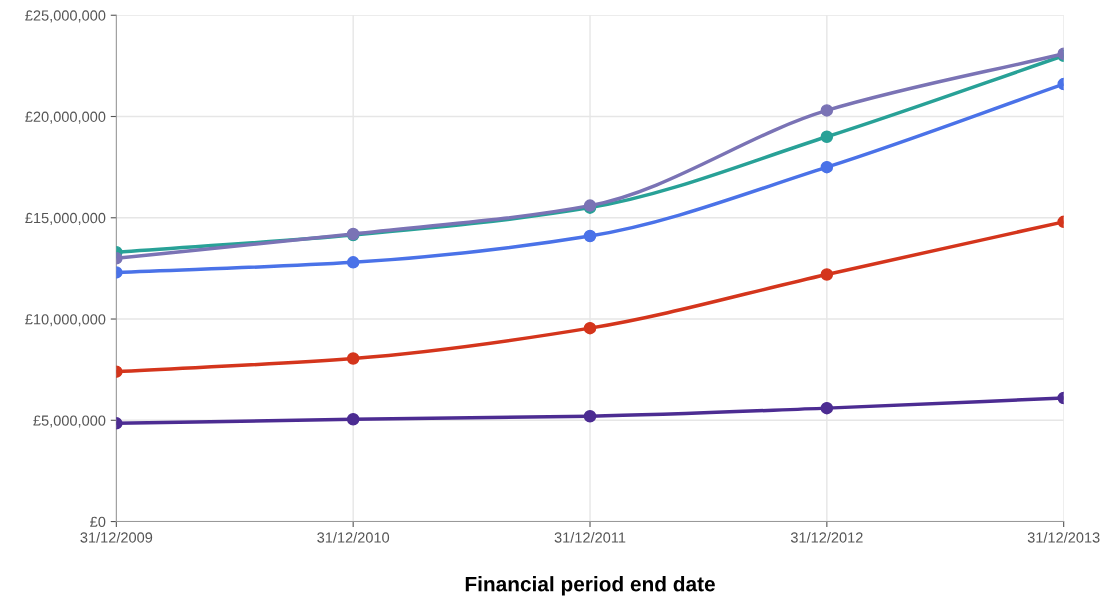 The width and height of the screenshot is (1108, 610). Describe the element at coordinates (826, 537) in the screenshot. I see `x-tick-label: 31/12/2012` at that location.